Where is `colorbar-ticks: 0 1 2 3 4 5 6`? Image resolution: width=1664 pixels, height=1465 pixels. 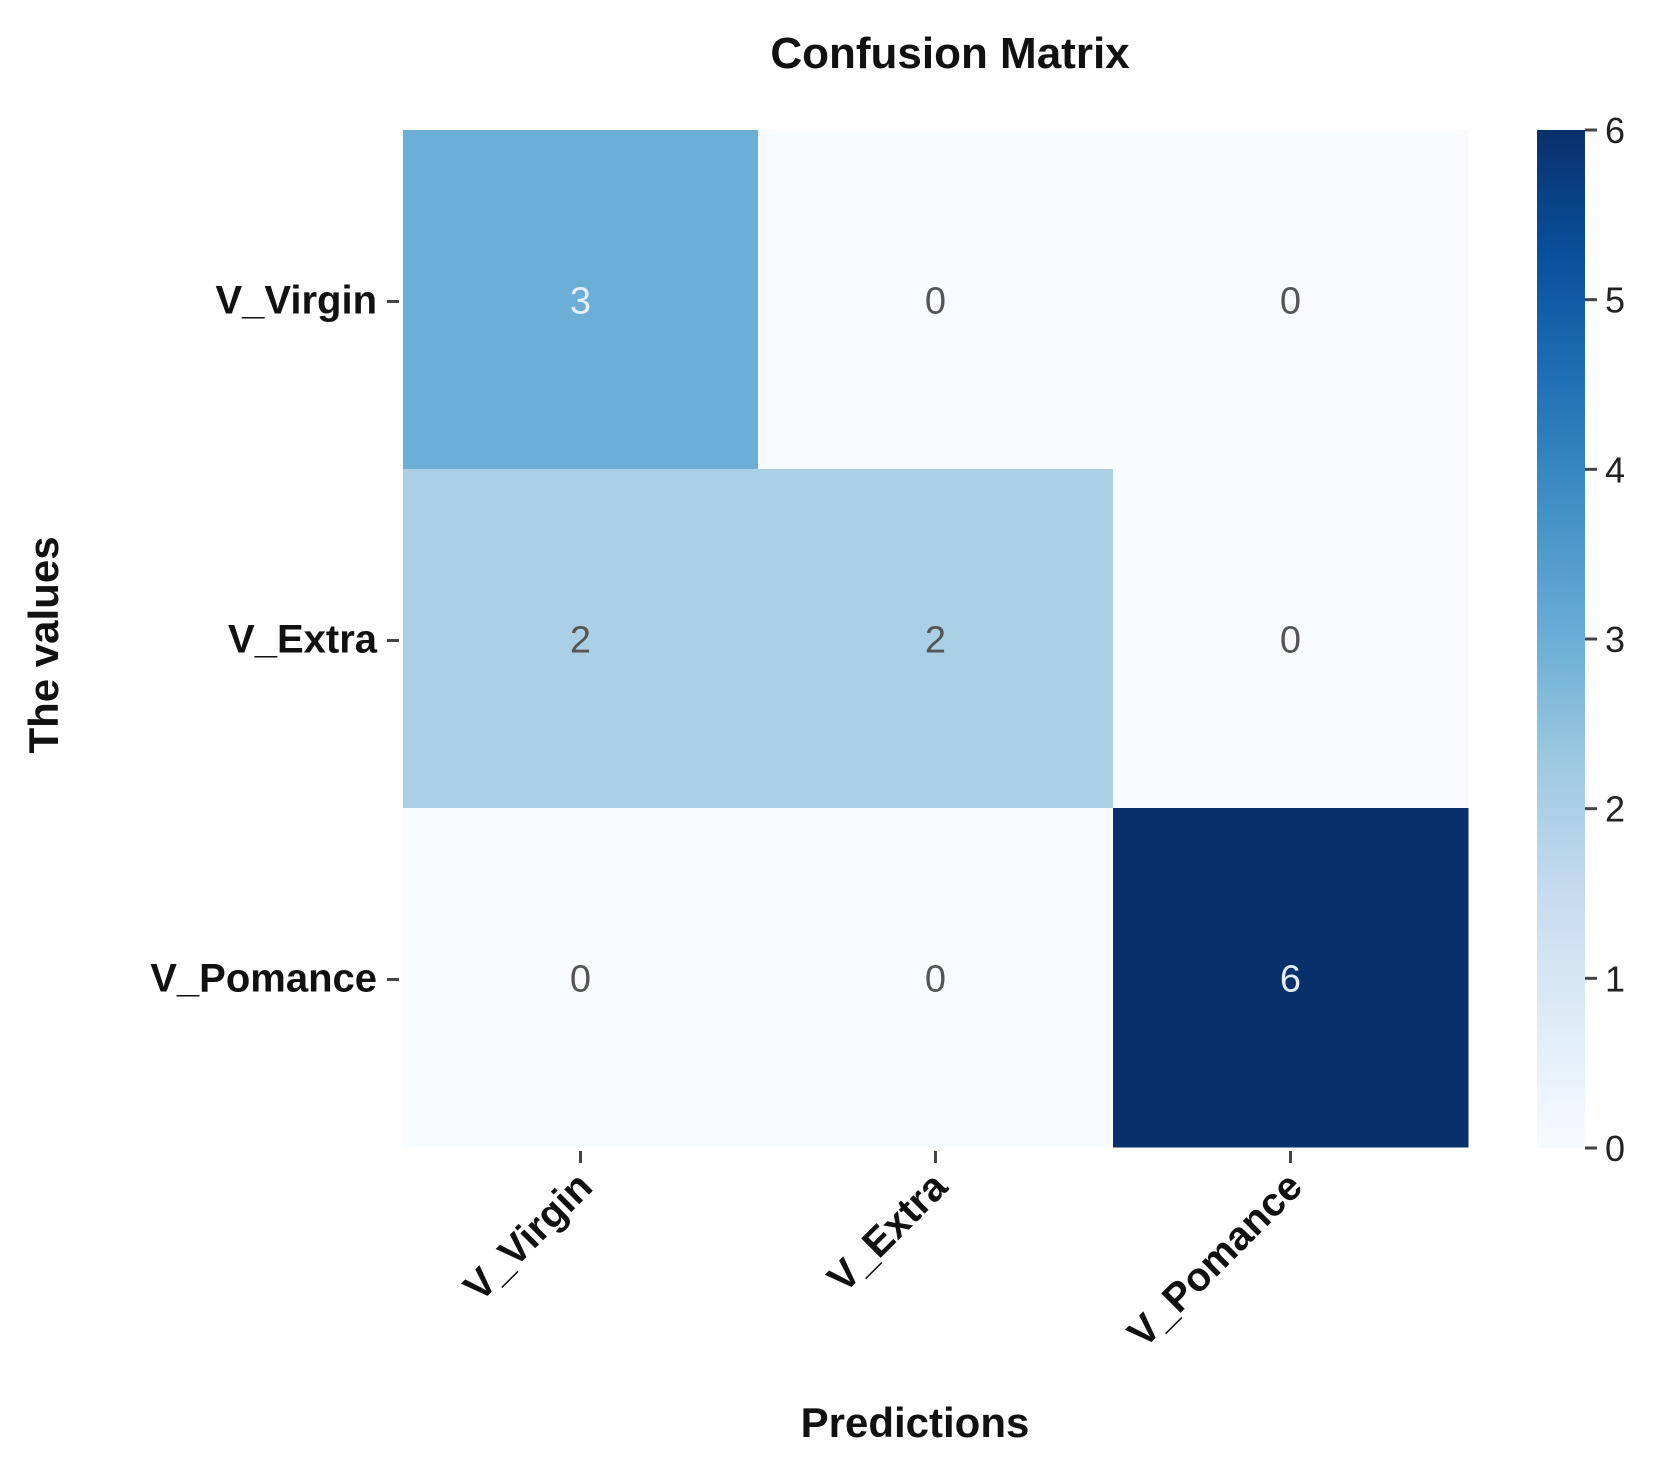 colorbar-ticks: 0 1 2 3 4 5 6 is located at coordinates (1605, 639).